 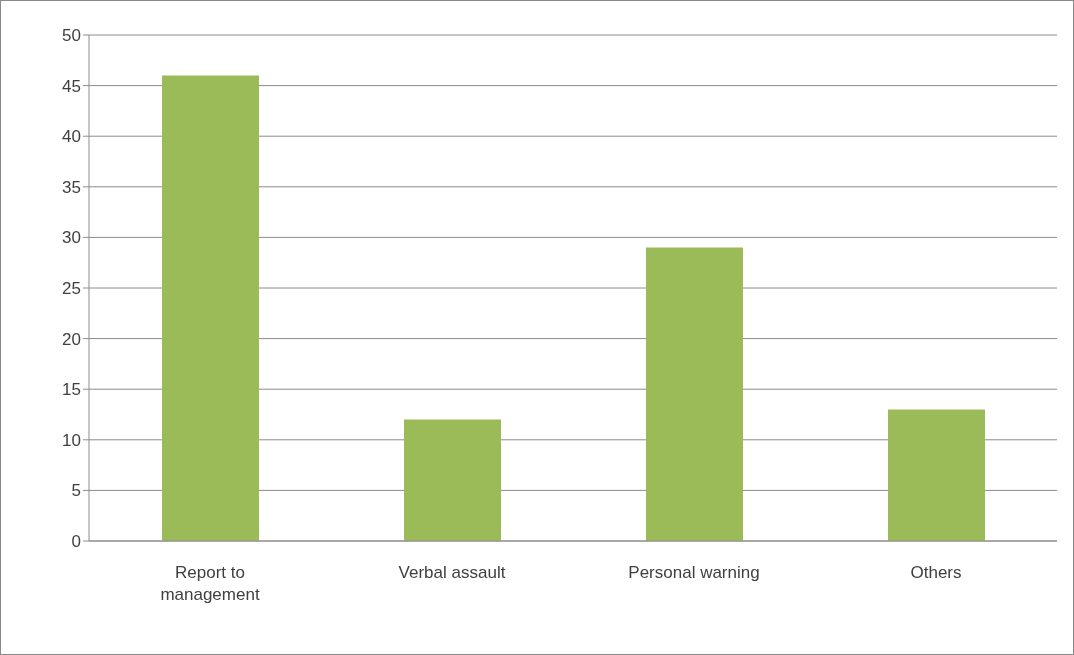 I want to click on y-tick-label: 40, so click(x=71, y=137).